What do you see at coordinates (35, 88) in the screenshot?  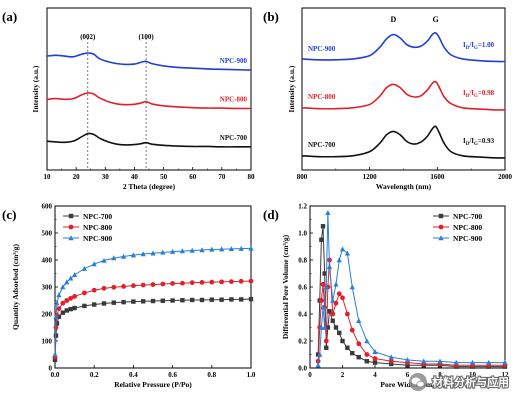 I see `panel-a-y-axis-title: Intensity (a.u.)` at bounding box center [35, 88].